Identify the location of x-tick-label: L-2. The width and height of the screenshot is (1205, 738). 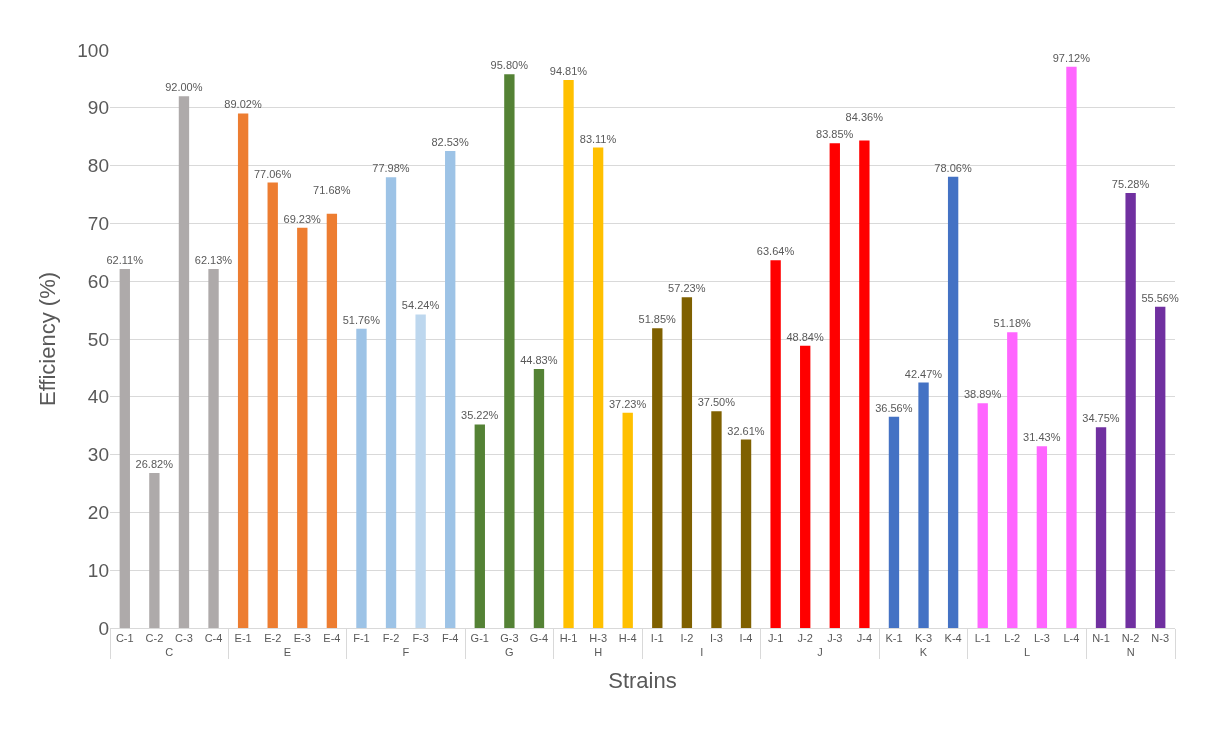
(1012, 638).